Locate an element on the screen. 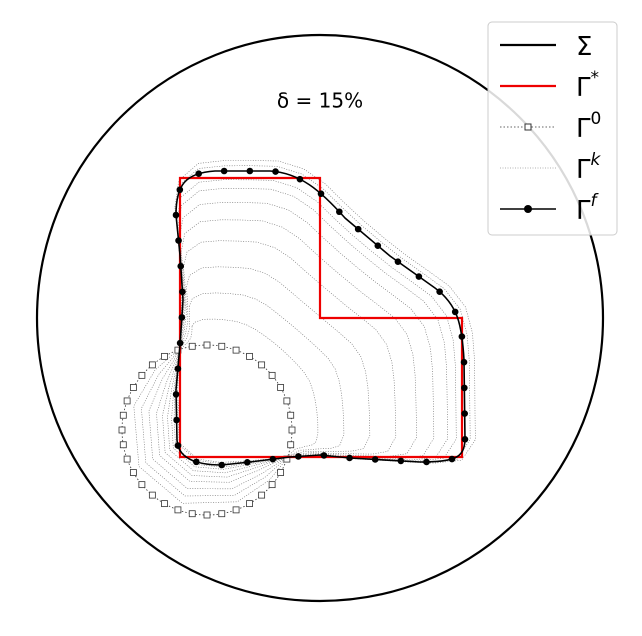 The image size is (642, 636). legend-label: Γ* is located at coordinates (587, 85).